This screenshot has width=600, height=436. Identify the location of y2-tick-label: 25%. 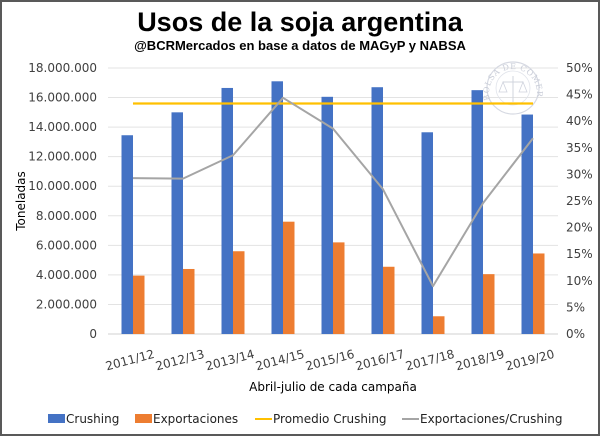
(579, 201).